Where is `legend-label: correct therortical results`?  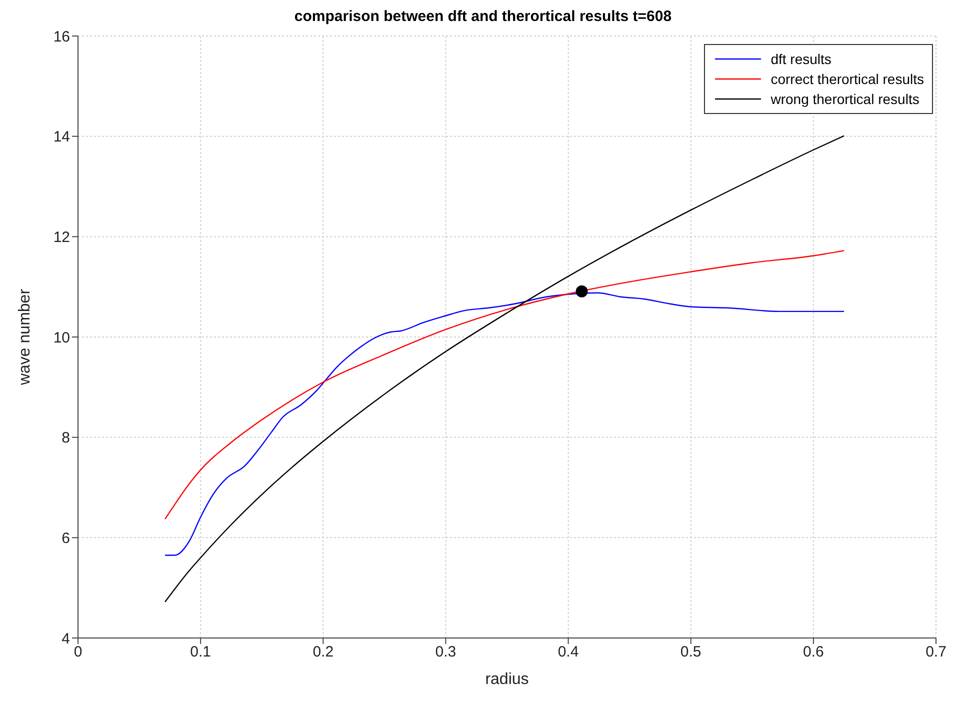 legend-label: correct therortical results is located at coordinates (847, 79).